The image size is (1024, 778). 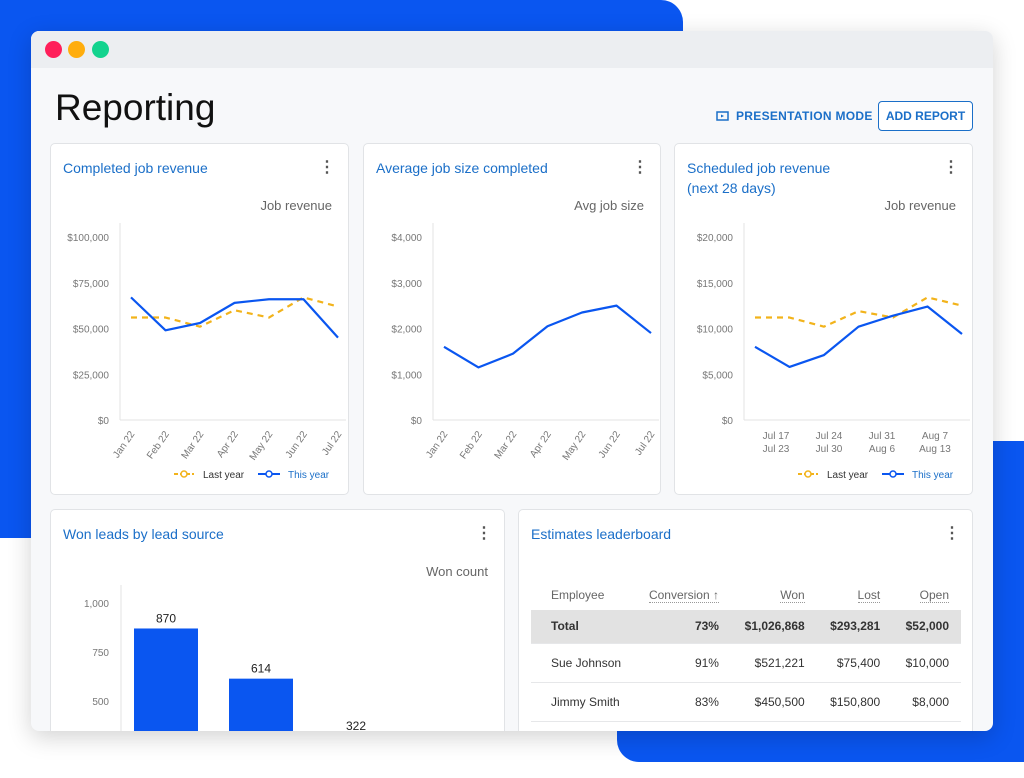 What do you see at coordinates (926, 702) in the screenshot?
I see `cell: $8,000` at bounding box center [926, 702].